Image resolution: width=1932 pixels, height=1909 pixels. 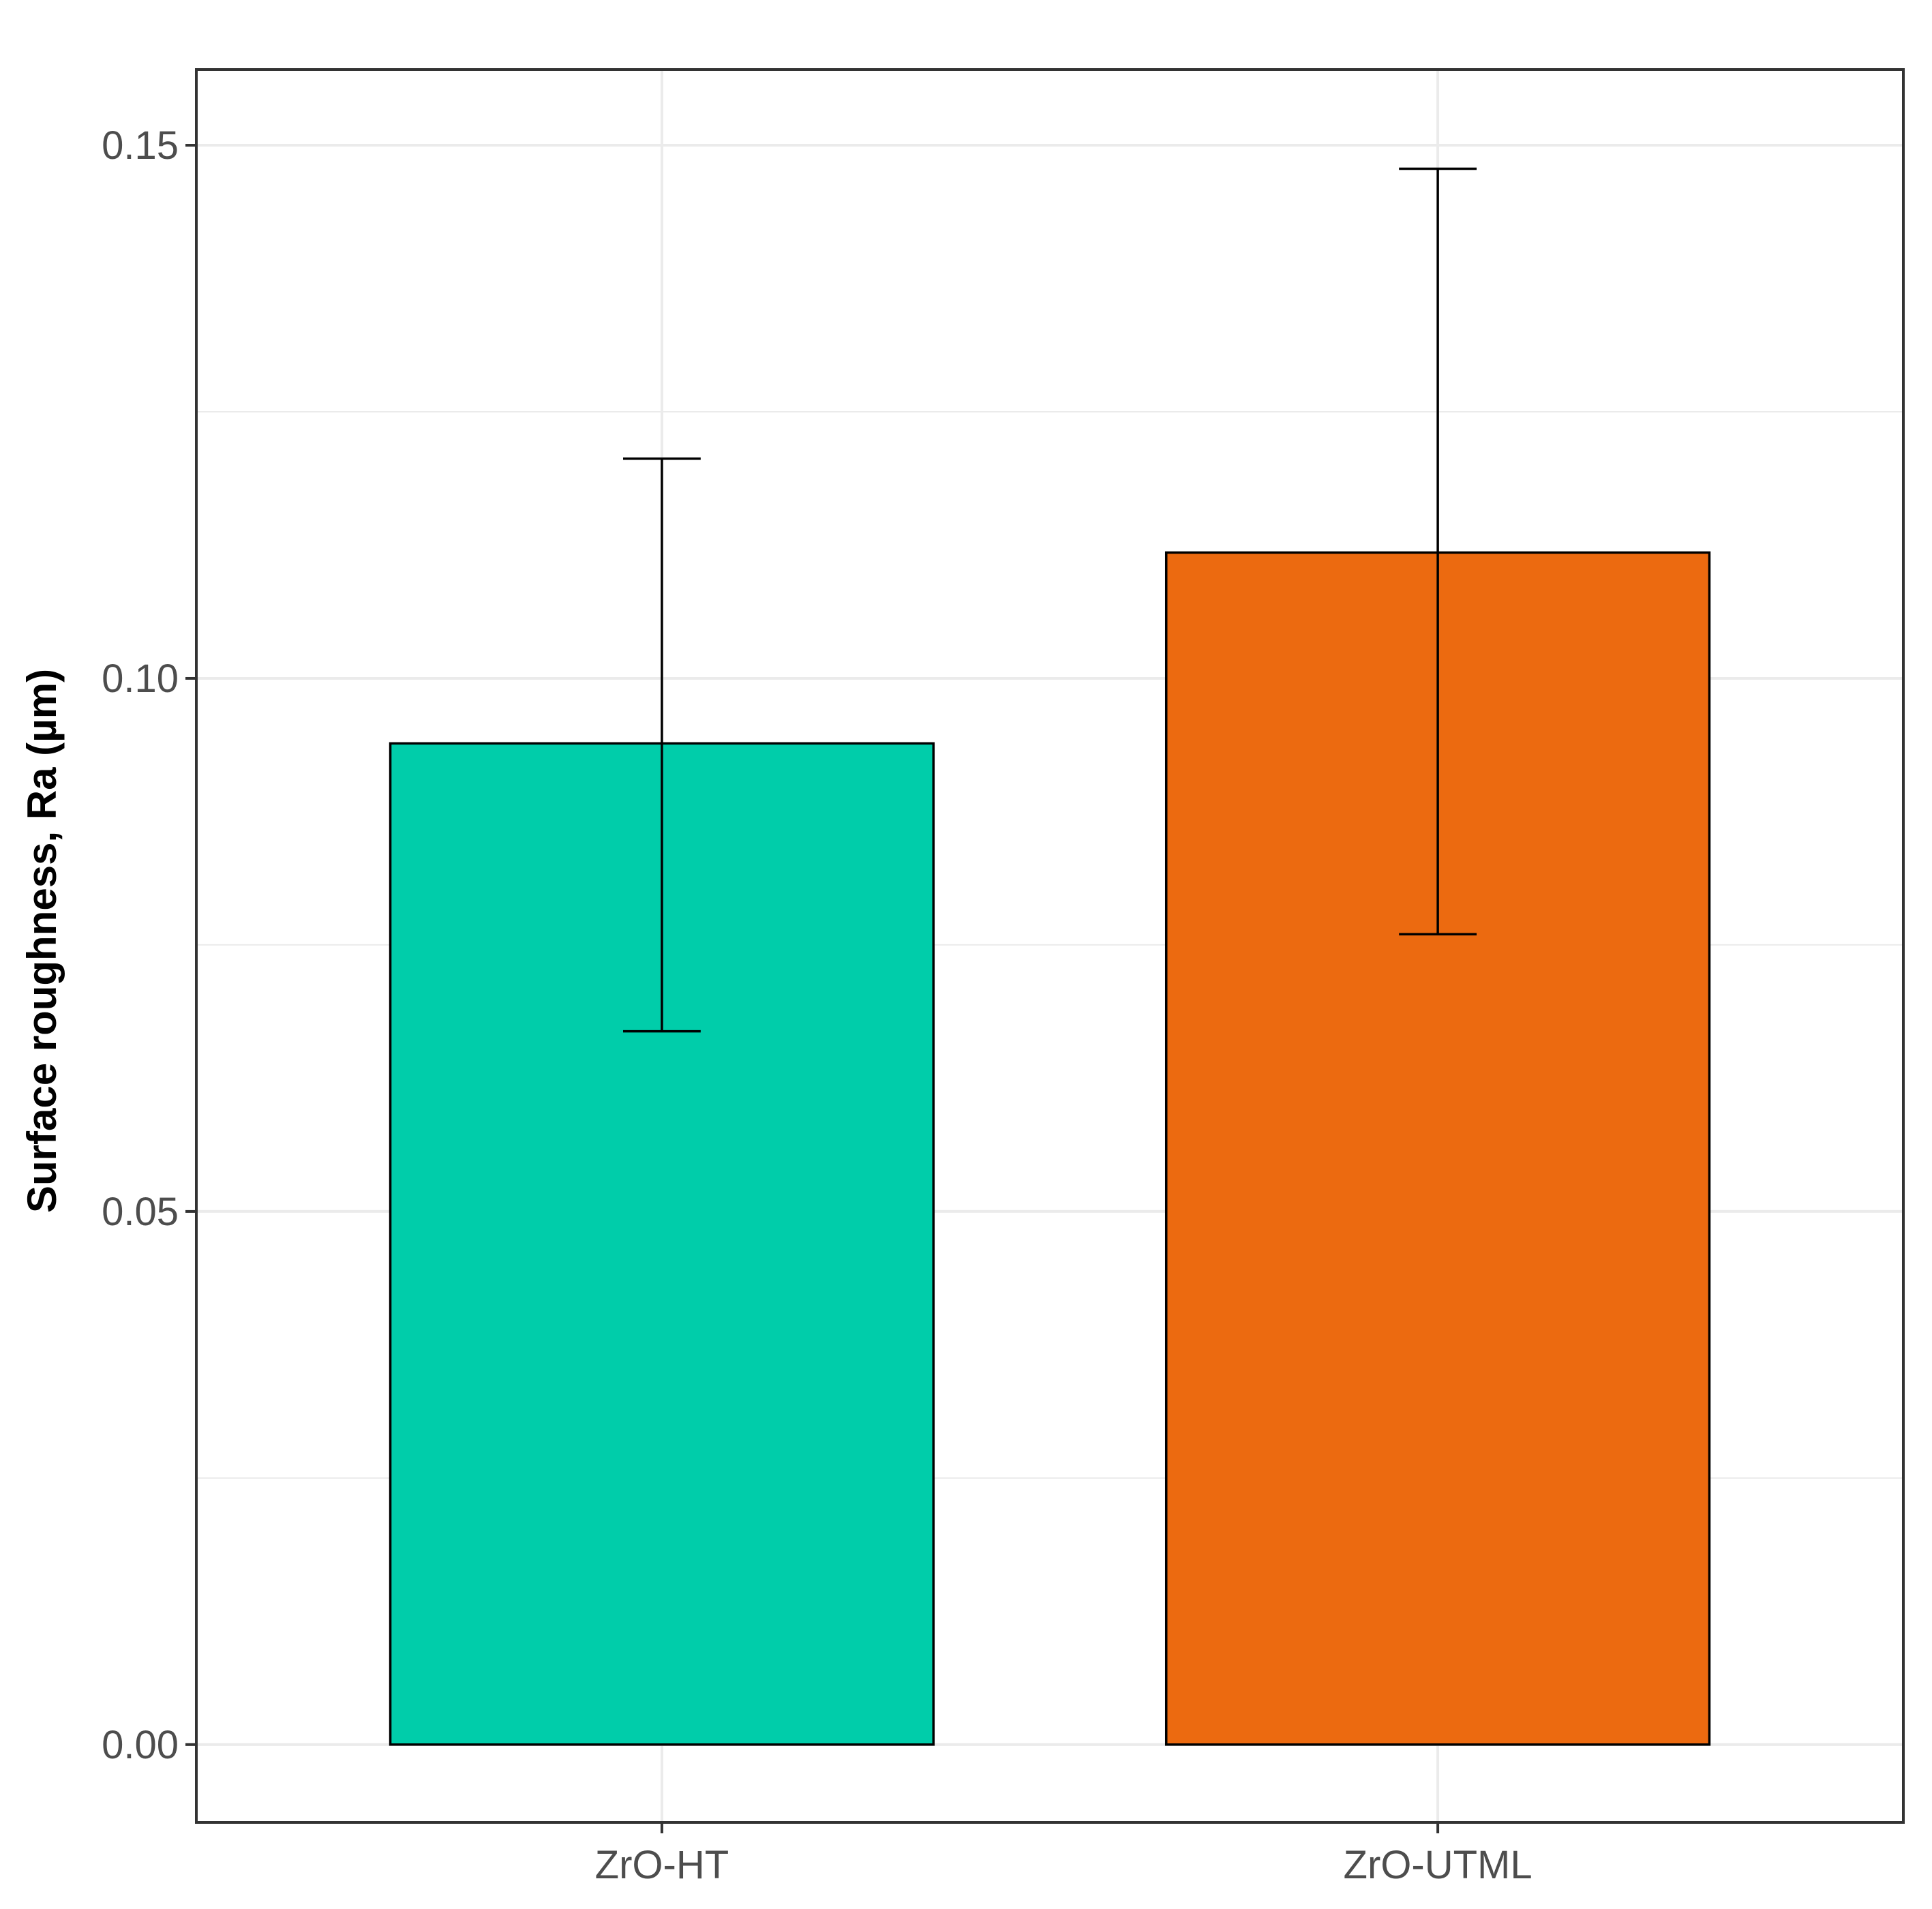 What do you see at coordinates (141, 145) in the screenshot?
I see `y-tick-label: 0.15` at bounding box center [141, 145].